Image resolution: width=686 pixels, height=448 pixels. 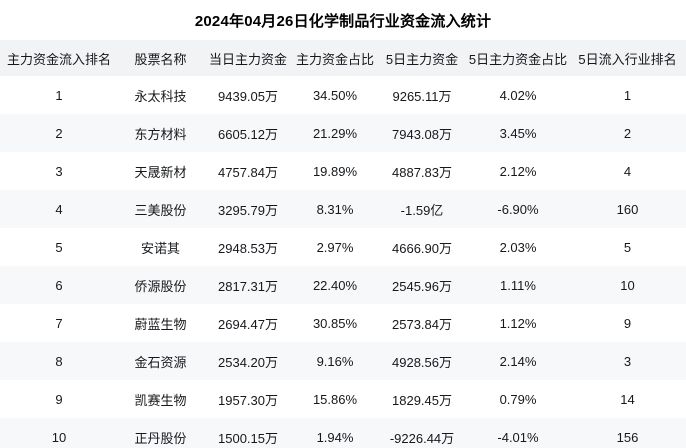 I want to click on table-cell: 3295.79万, so click(x=248, y=210).